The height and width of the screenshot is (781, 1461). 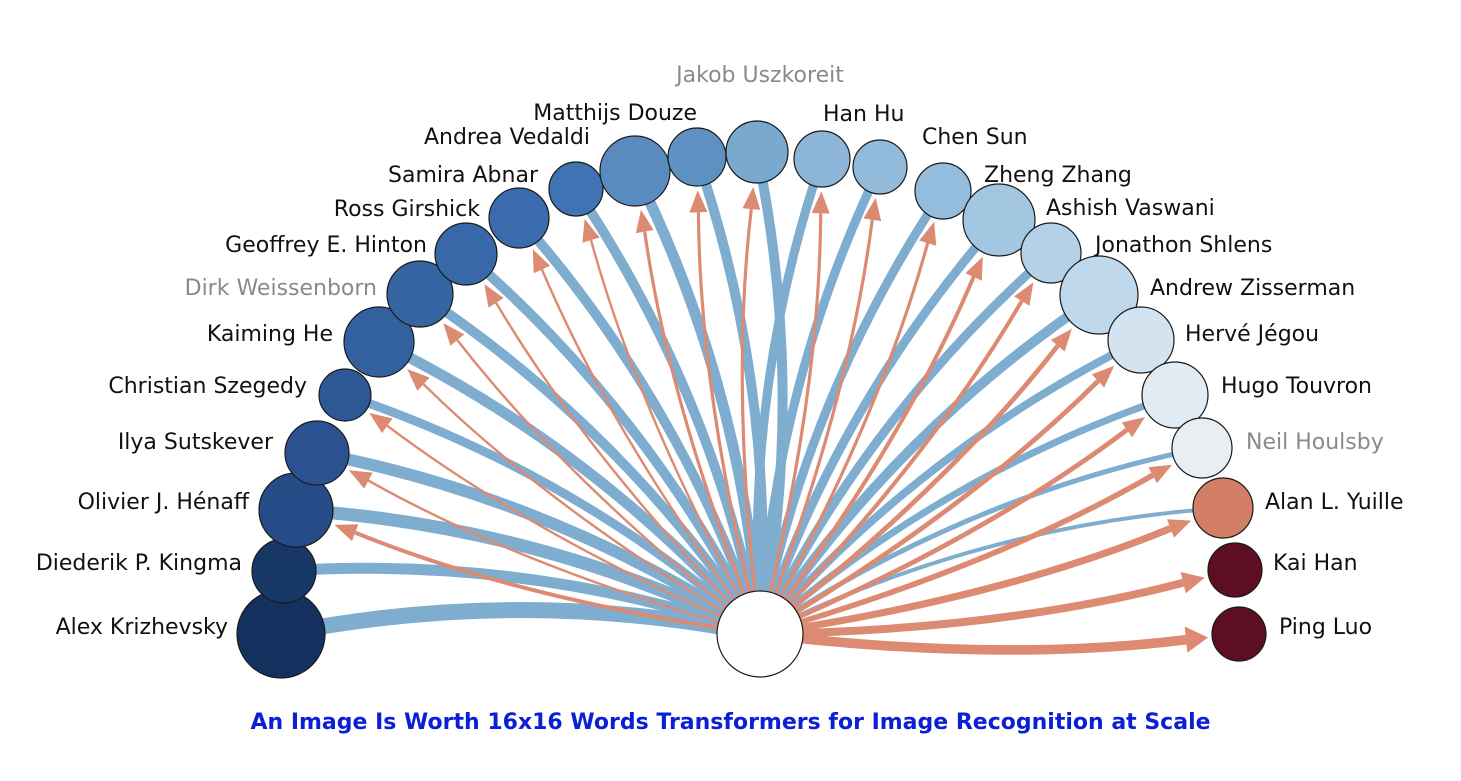 What do you see at coordinates (196, 442) in the screenshot?
I see `author-label: Ilya Sutskever` at bounding box center [196, 442].